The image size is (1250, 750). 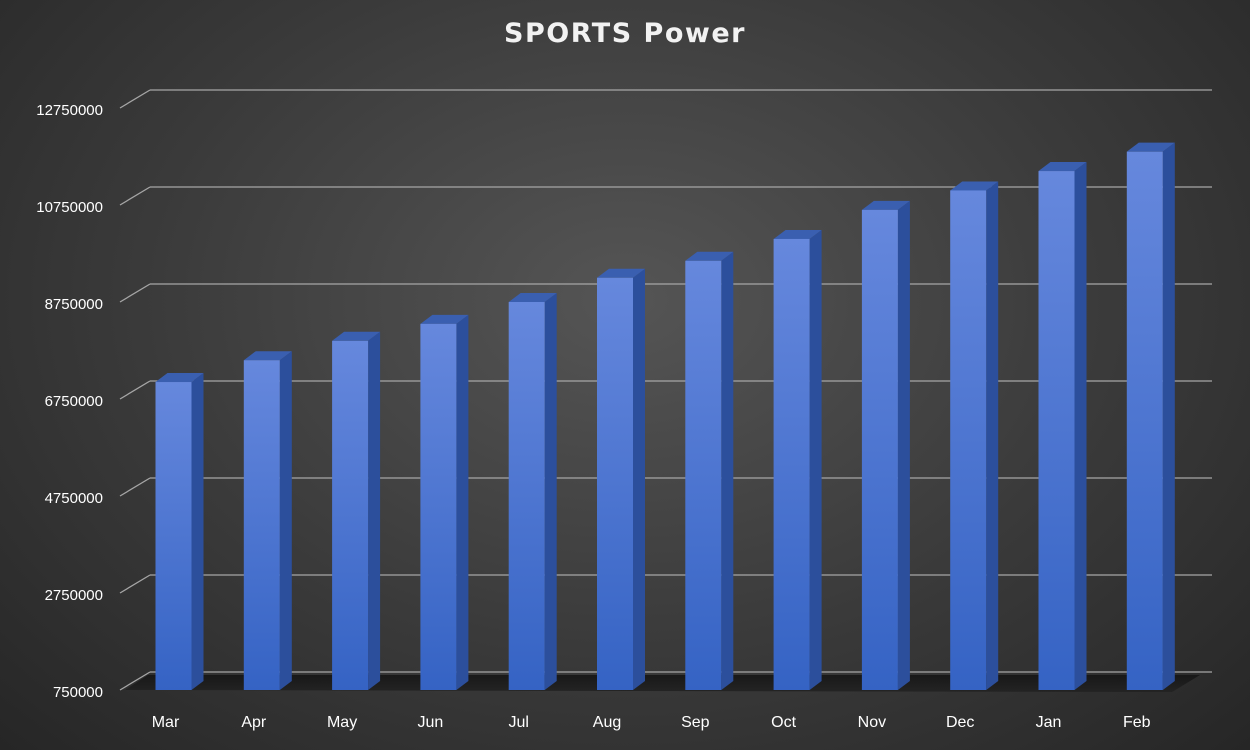 I want to click on x-tick-label: Feb, so click(x=1137, y=722).